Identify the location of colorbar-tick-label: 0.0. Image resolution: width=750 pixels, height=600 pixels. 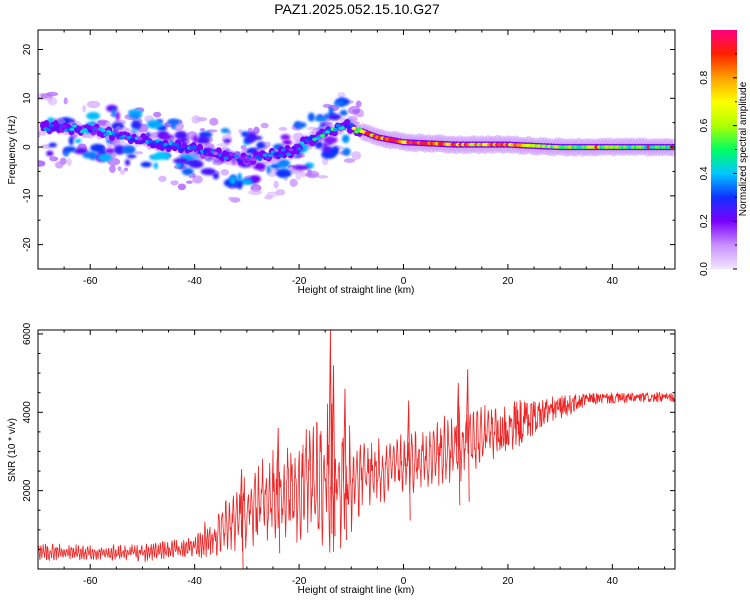
(704, 269).